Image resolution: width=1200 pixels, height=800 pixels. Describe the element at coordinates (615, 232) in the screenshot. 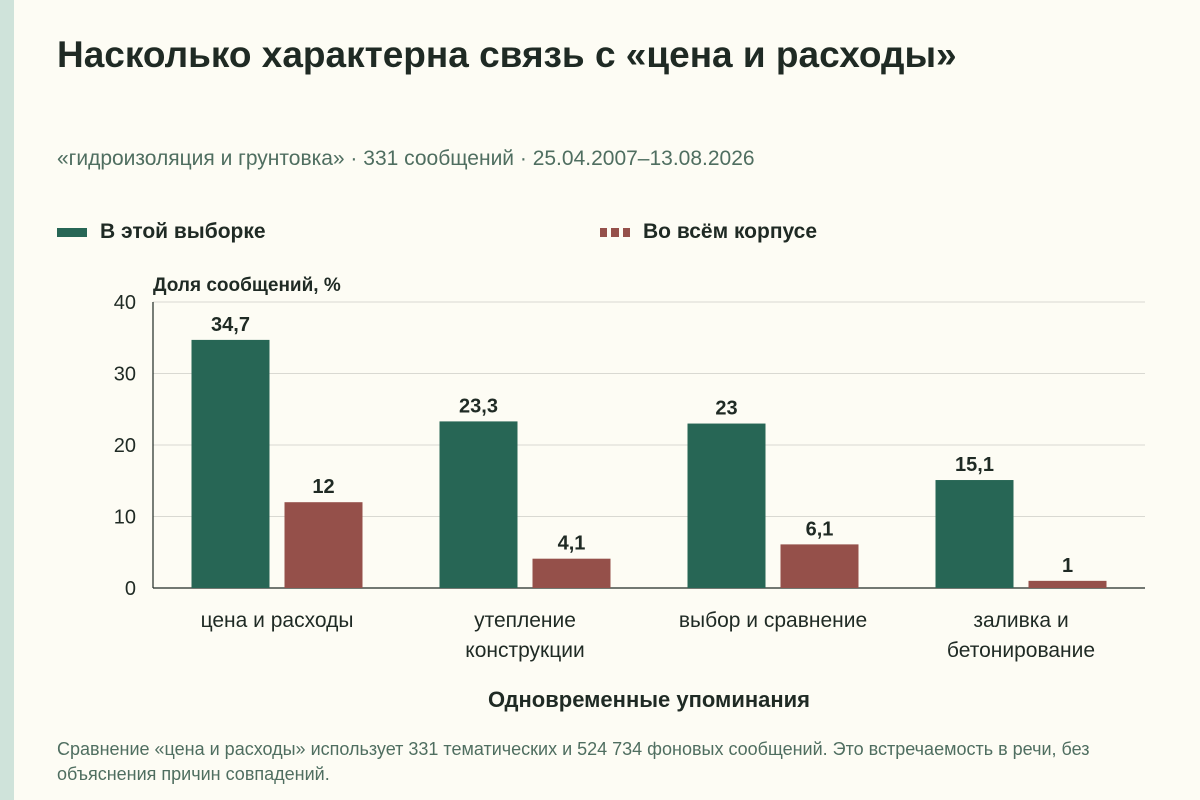

I see `legend-swatch-corpus` at that location.